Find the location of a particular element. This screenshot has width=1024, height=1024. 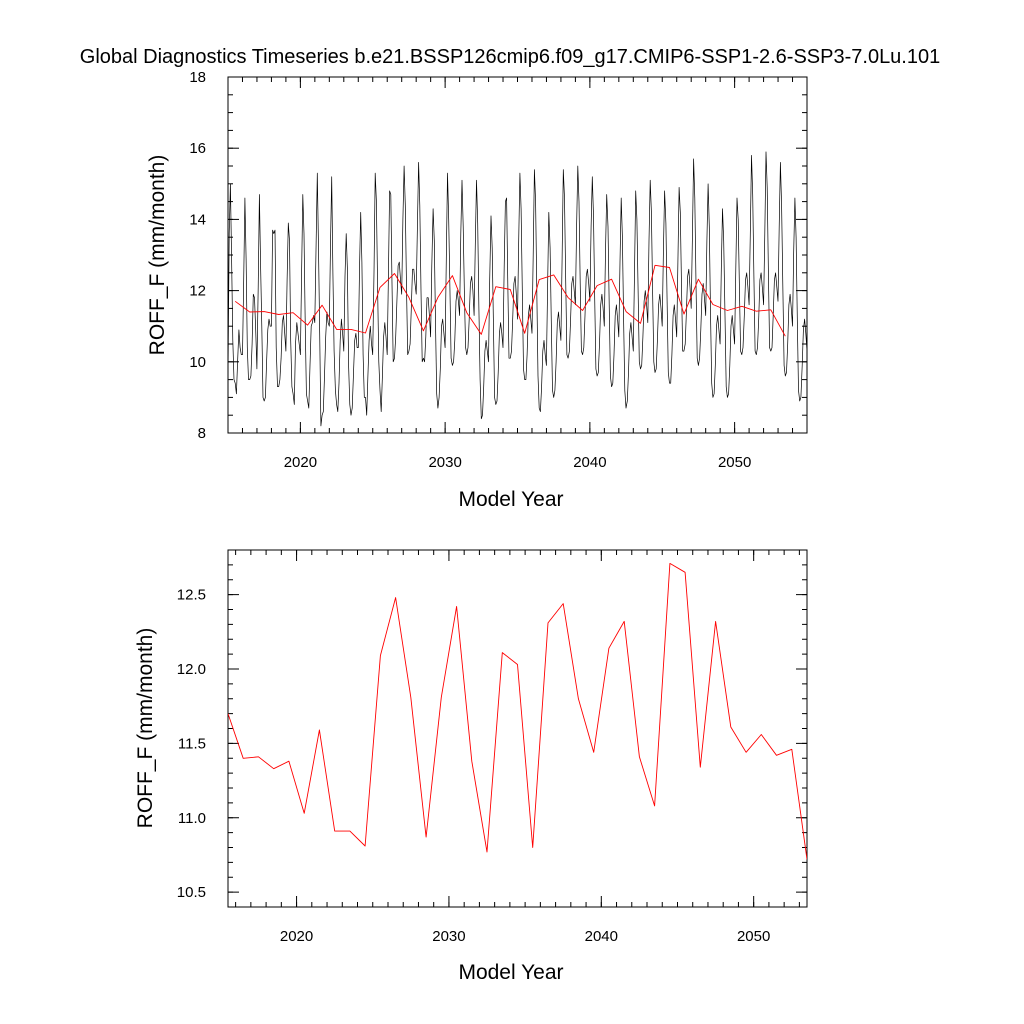

top-x-tick-label: 2040 is located at coordinates (589, 462).